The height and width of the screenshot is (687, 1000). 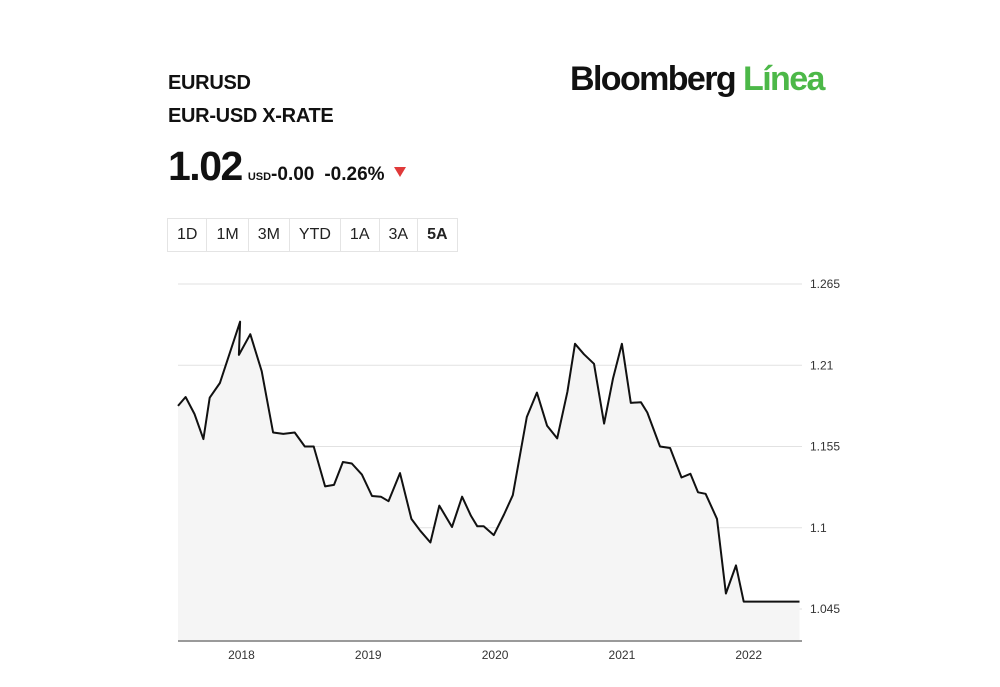 I want to click on y-tick-label: 1.265, so click(x=825, y=284).